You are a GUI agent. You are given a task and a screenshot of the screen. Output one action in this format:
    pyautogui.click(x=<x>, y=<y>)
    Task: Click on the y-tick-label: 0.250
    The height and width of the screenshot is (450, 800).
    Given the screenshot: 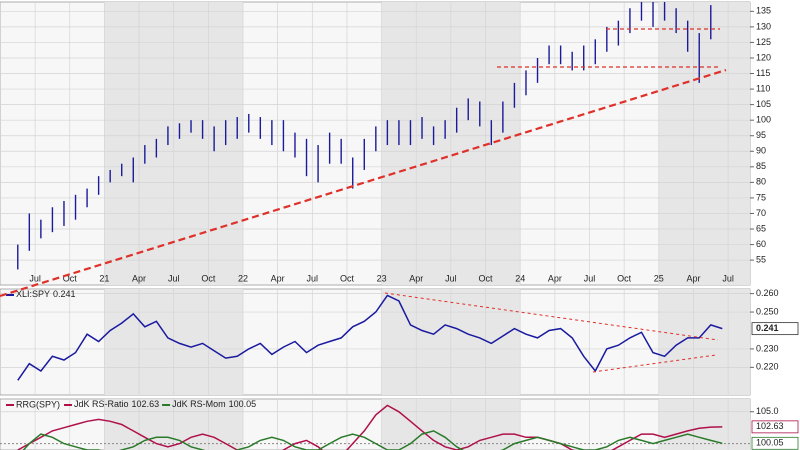 What is the action you would take?
    pyautogui.click(x=767, y=311)
    